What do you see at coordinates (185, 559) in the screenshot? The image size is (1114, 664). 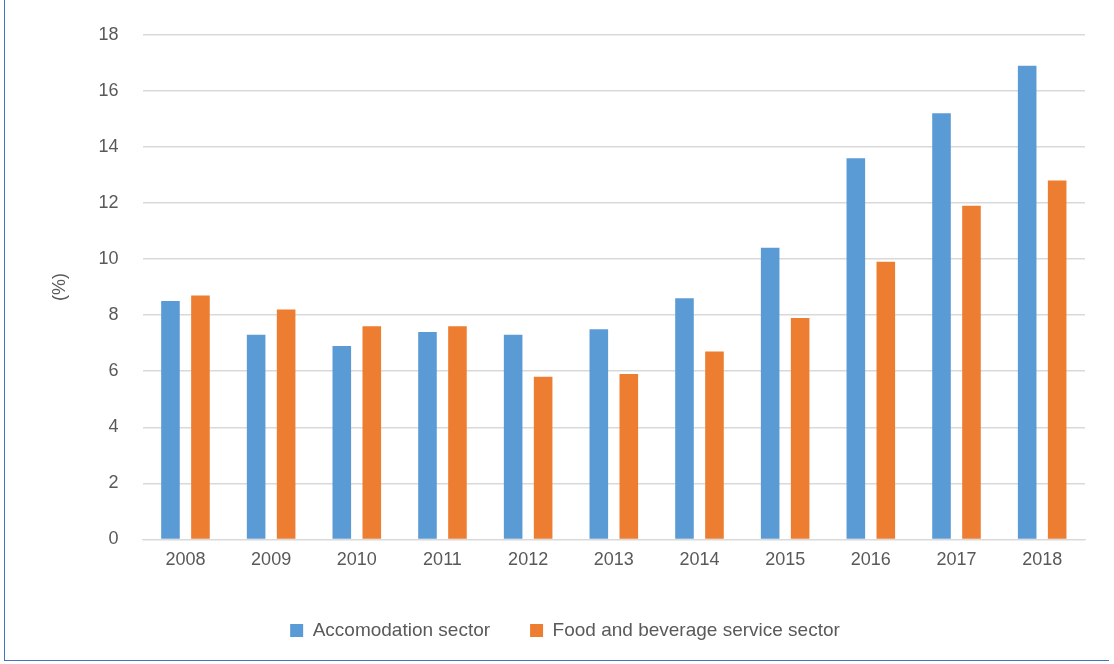 I see `x-tick-label: 2008` at bounding box center [185, 559].